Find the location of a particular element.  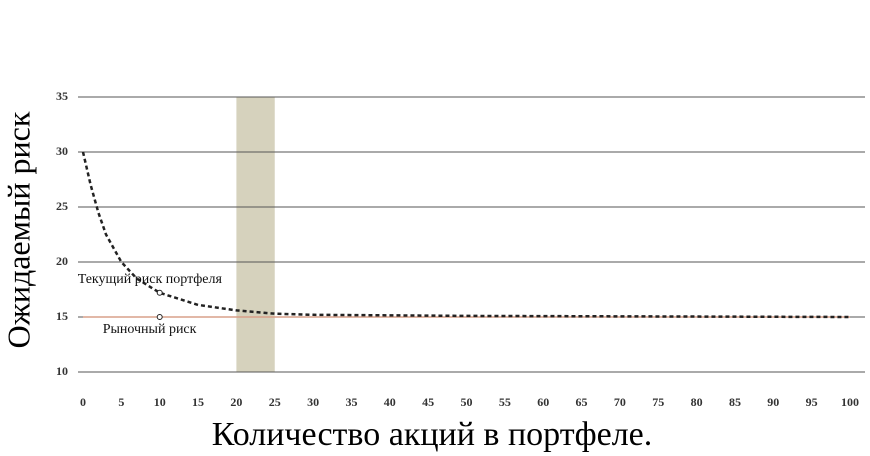

x-tick-label: 50 is located at coordinates (467, 402).